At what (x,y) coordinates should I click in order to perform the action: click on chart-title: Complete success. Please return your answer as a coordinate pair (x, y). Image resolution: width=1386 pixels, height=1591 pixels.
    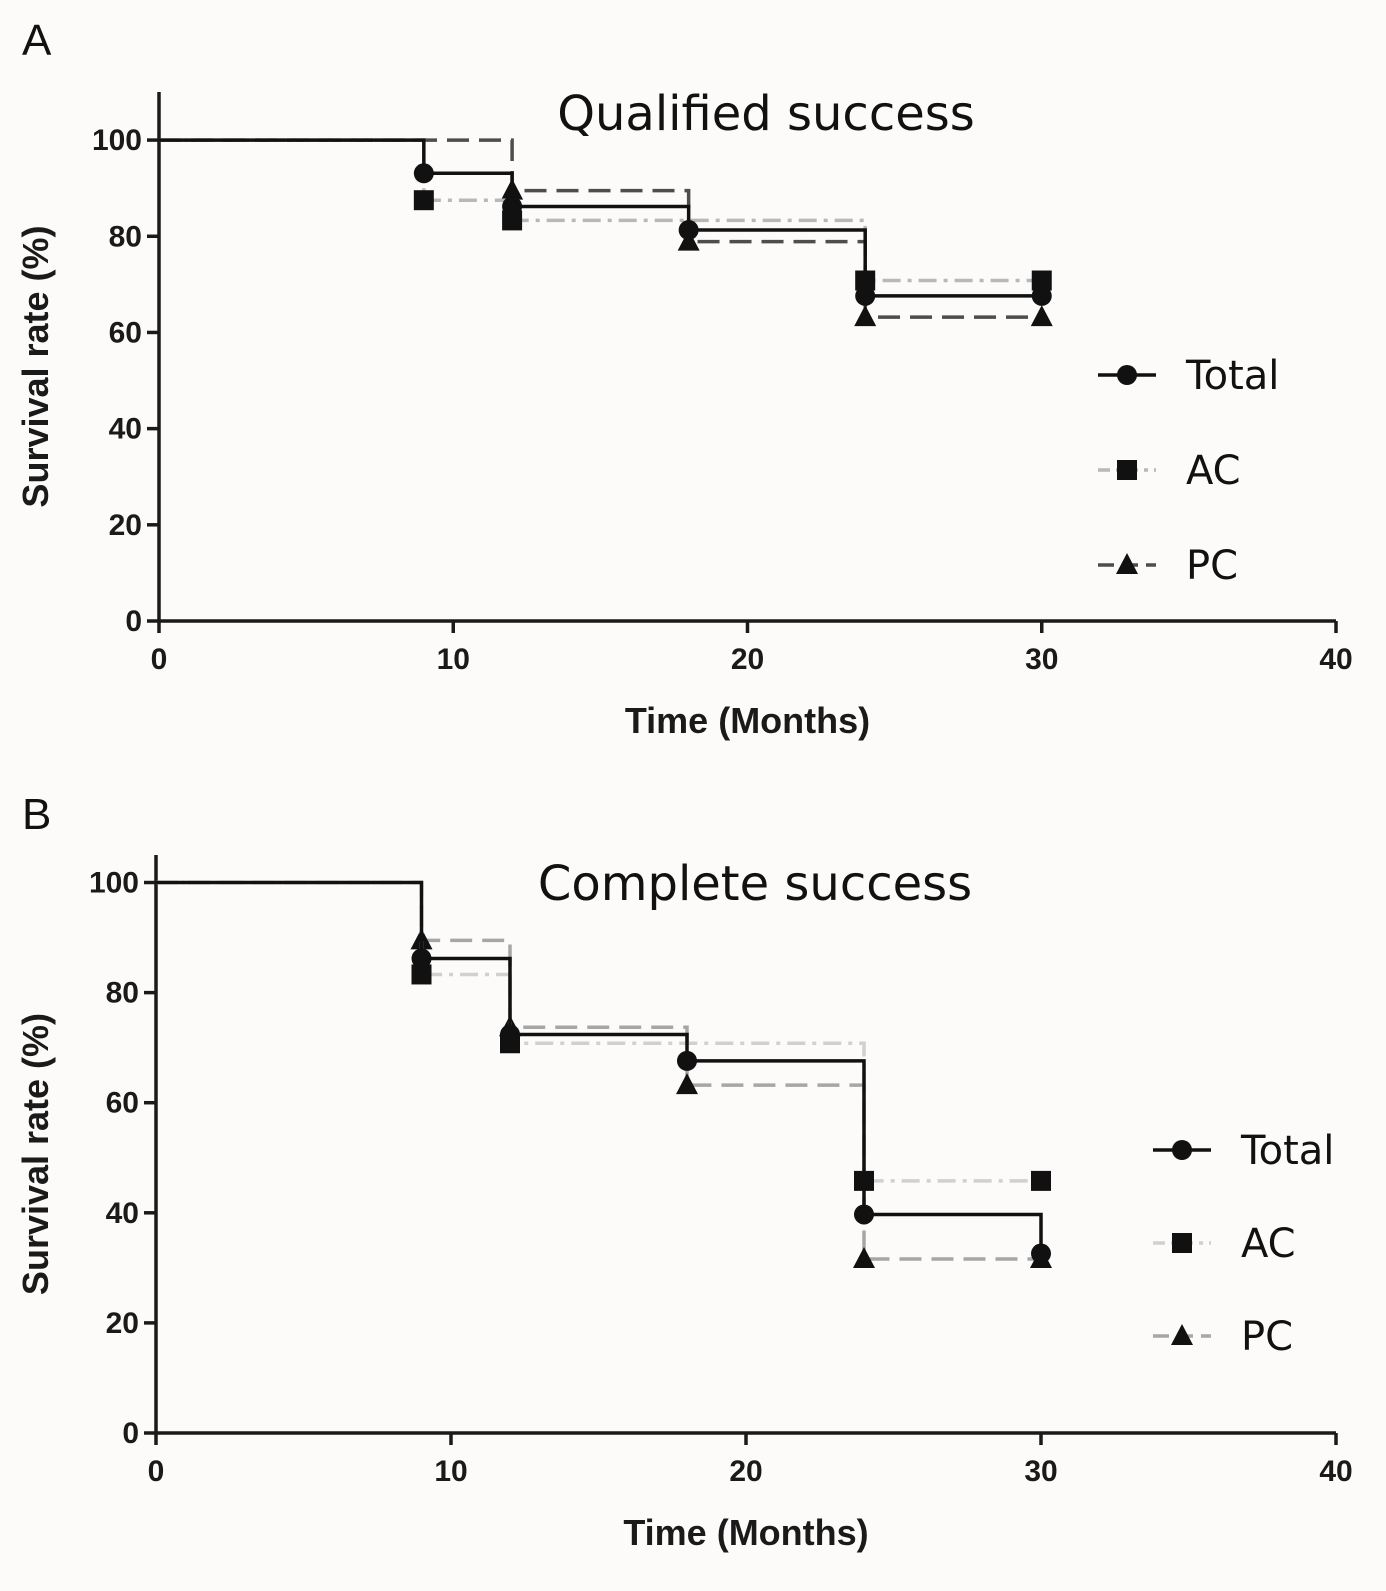
    Looking at the image, I should click on (755, 884).